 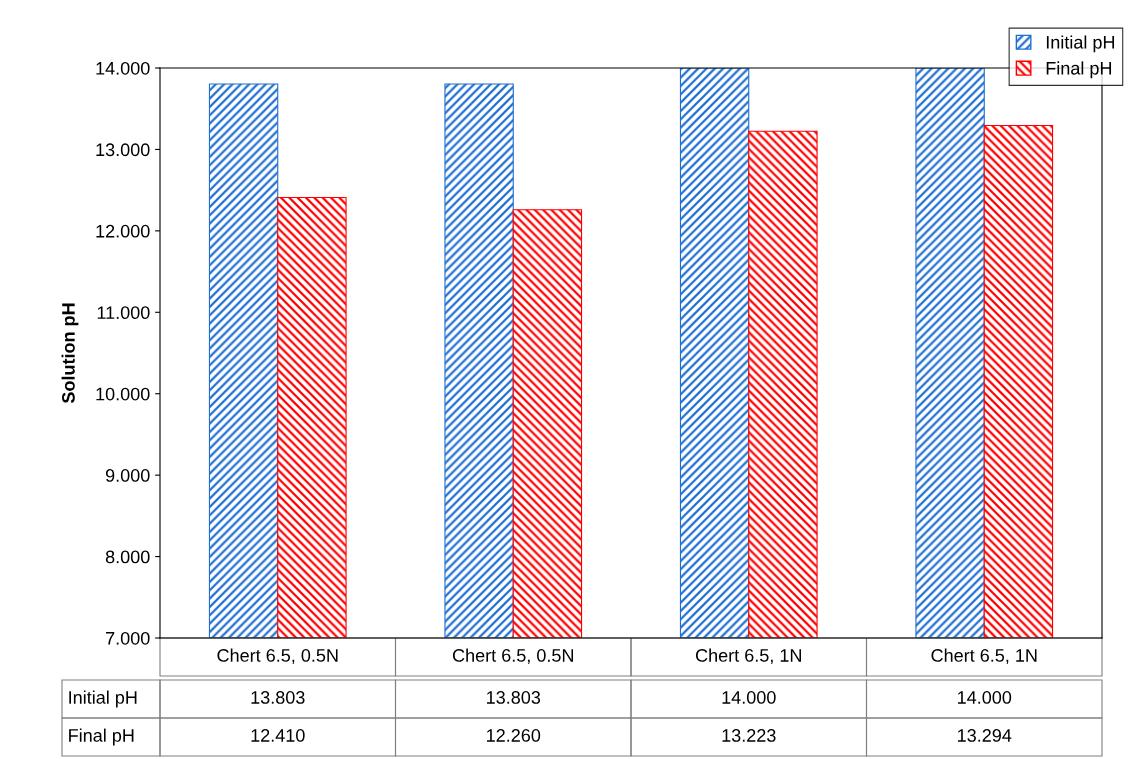 What do you see at coordinates (123, 313) in the screenshot?
I see `y-tick-label: 11.000` at bounding box center [123, 313].